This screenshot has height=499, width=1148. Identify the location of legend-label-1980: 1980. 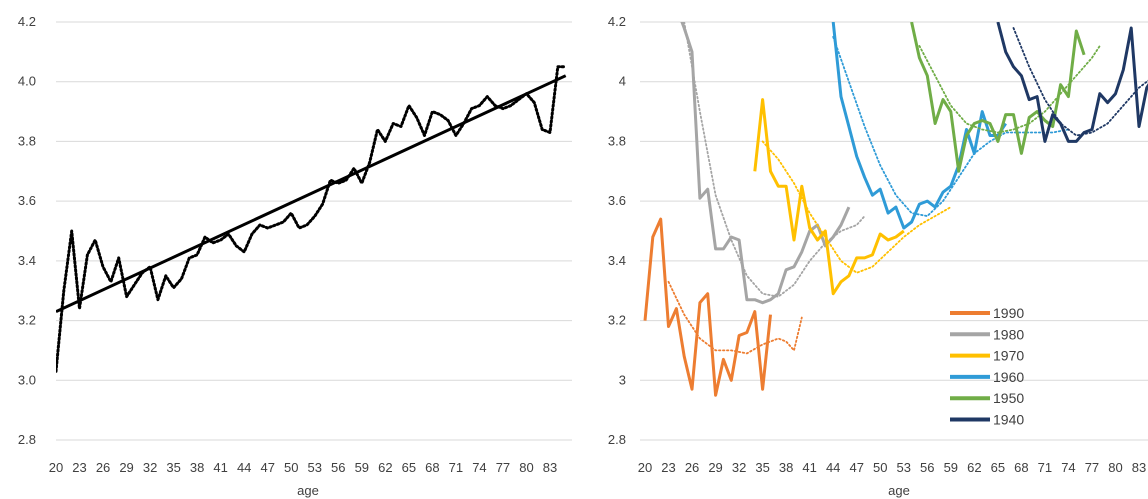
(1008, 334).